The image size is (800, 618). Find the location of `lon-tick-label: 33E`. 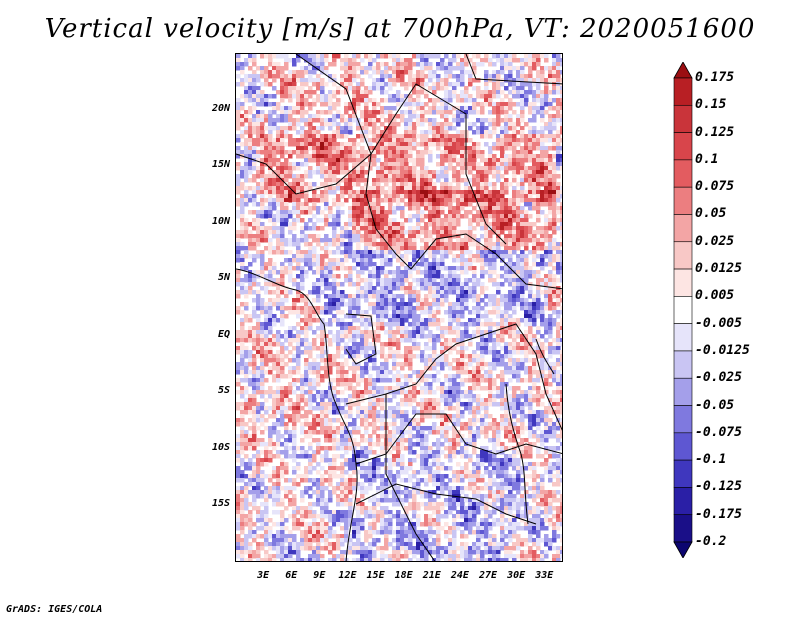

lon-tick-label: 33E is located at coordinates (544, 575).